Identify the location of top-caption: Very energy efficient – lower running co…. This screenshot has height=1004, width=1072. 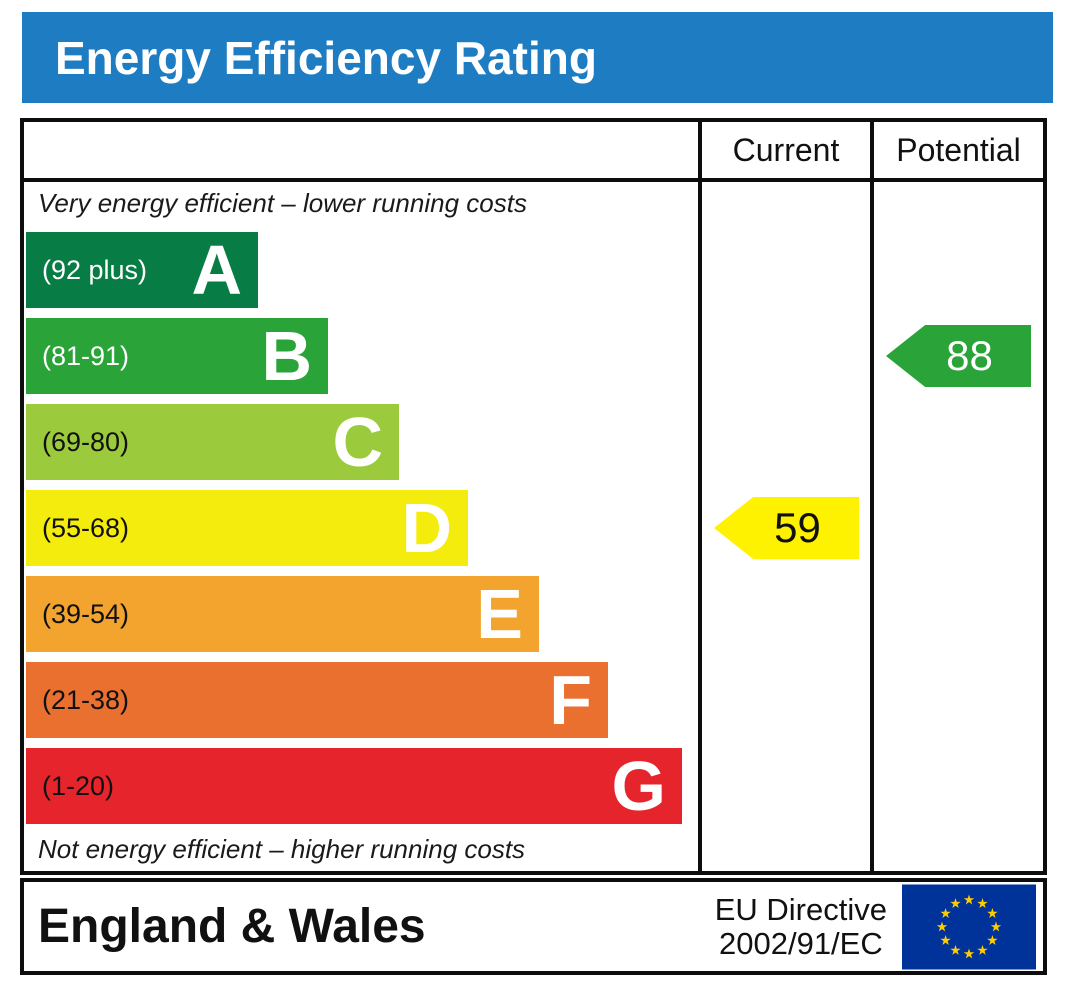
(282, 203).